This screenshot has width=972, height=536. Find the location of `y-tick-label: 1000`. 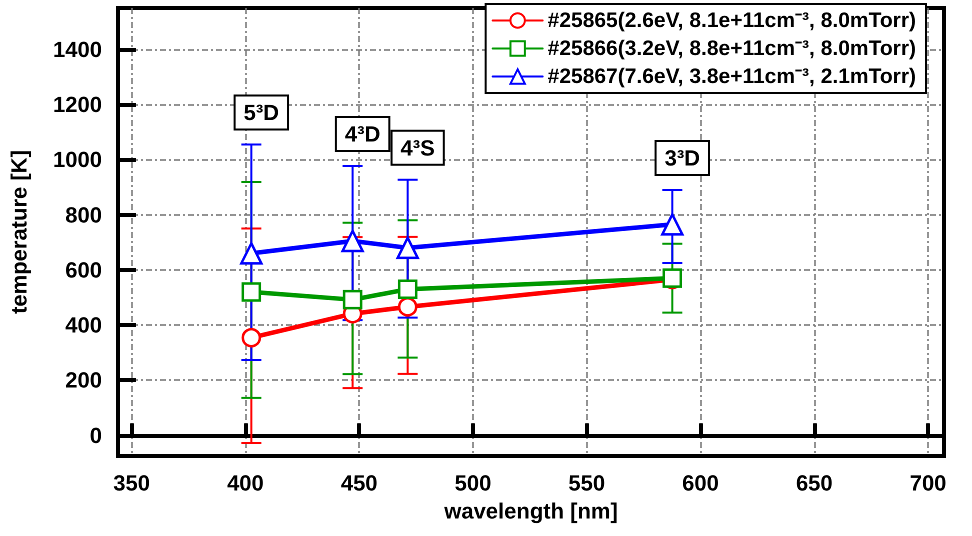

y-tick-label: 1000 is located at coordinates (77, 159).